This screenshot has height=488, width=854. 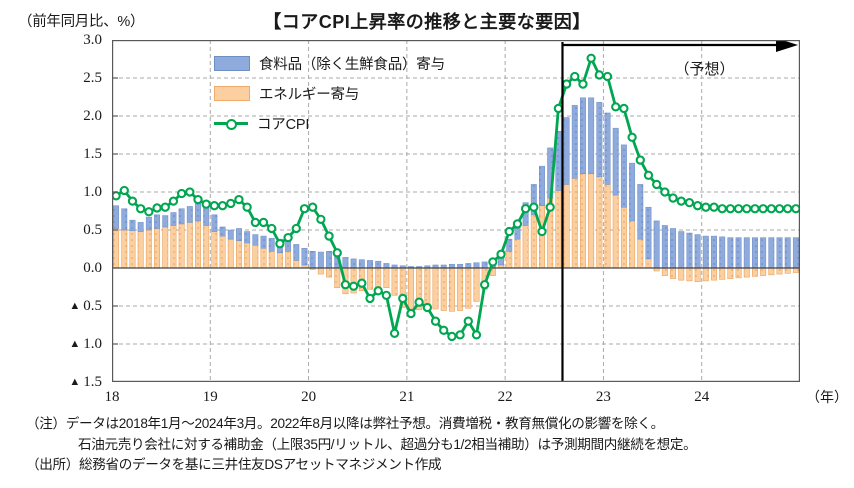 I want to click on y-axis-tick-label: 3.0, so click(x=92, y=39).